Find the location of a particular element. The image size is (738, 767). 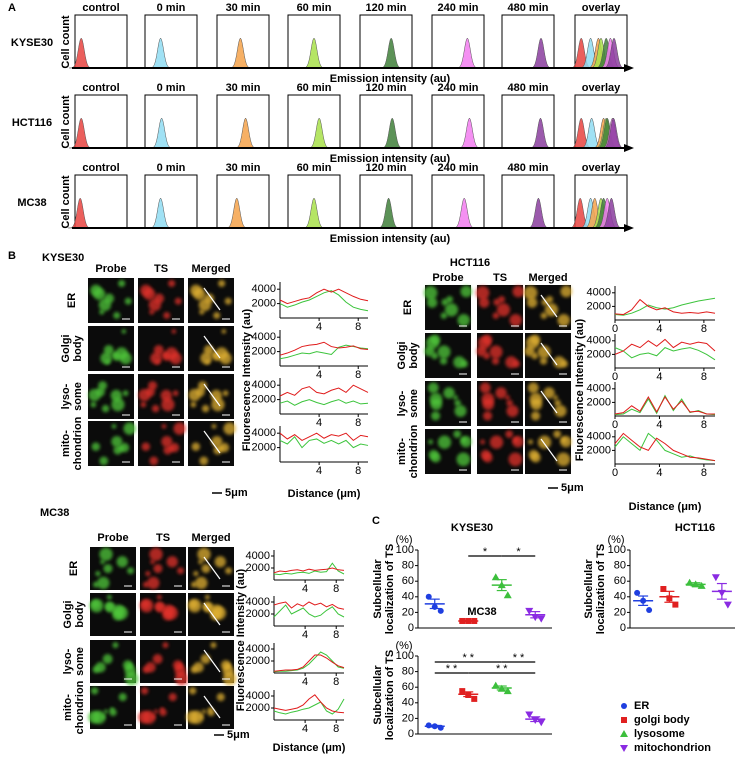

organelle-label: Golgi is located at coordinates (68, 614).